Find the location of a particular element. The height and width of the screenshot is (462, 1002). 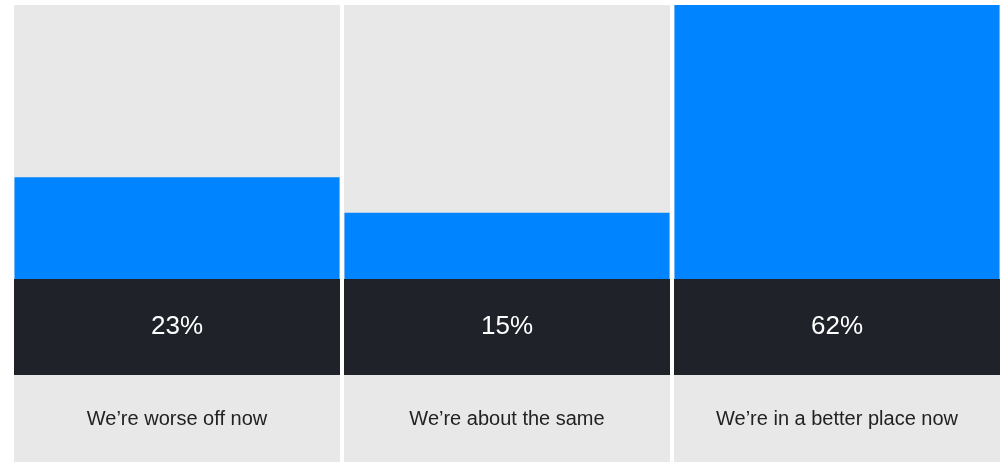

data-label: 62% is located at coordinates (837, 325).